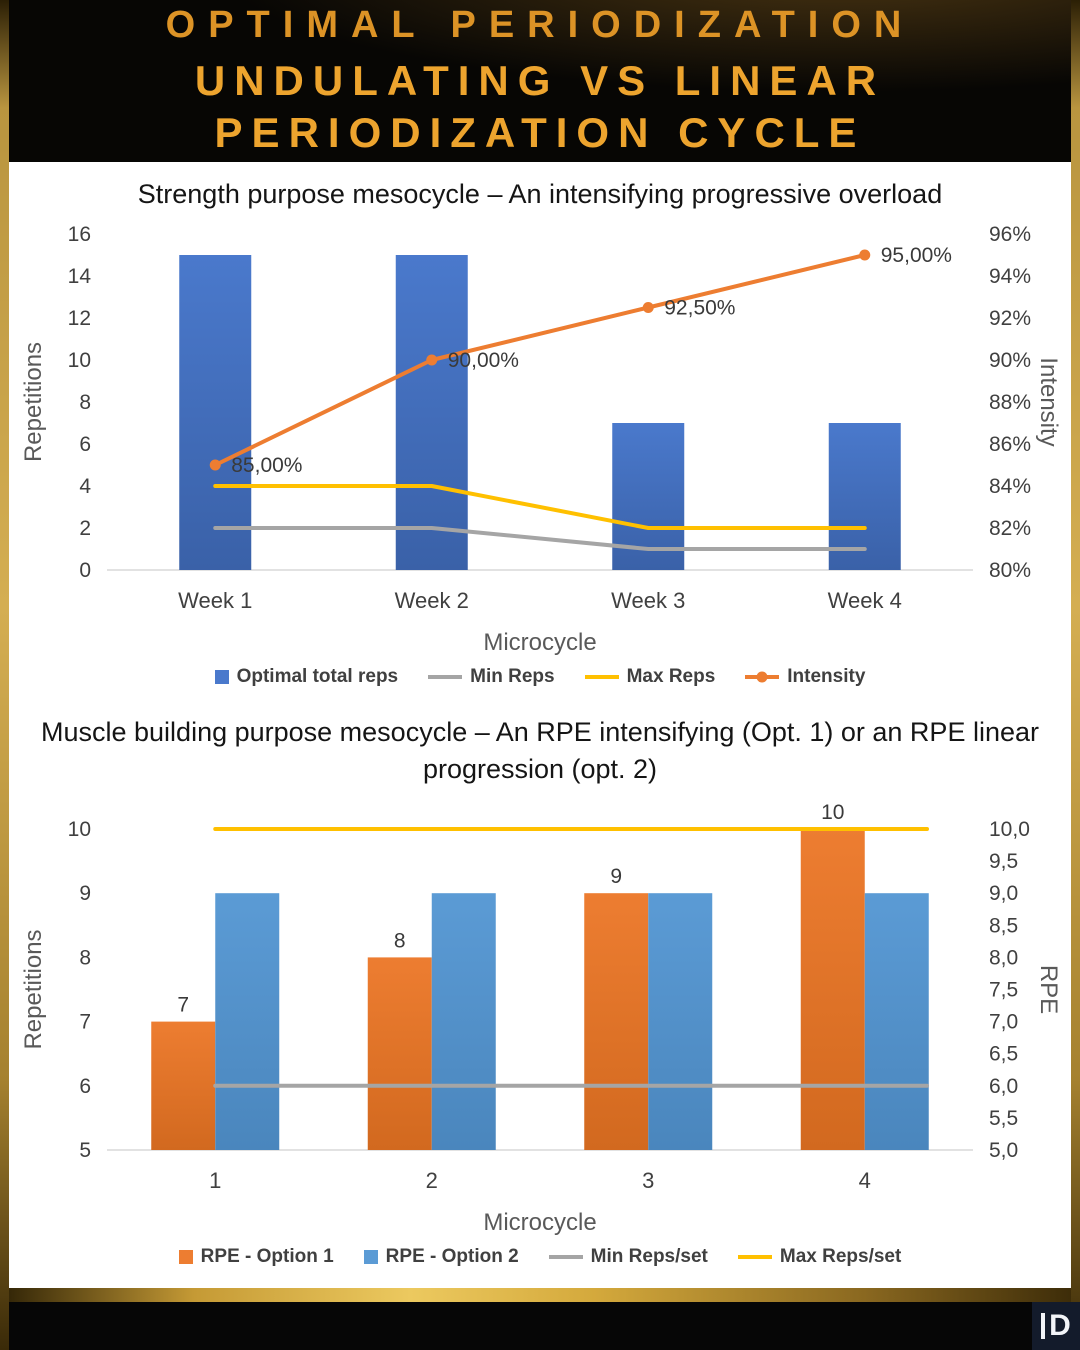  I want to click on legend-label: Min Reps, so click(512, 677).